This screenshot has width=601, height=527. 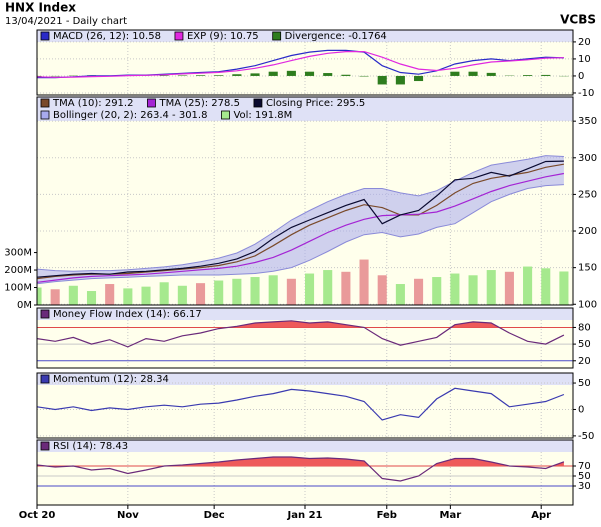 What do you see at coordinates (315, 103) in the screenshot?
I see `legend-label: Closing Price: 295.5` at bounding box center [315, 103].